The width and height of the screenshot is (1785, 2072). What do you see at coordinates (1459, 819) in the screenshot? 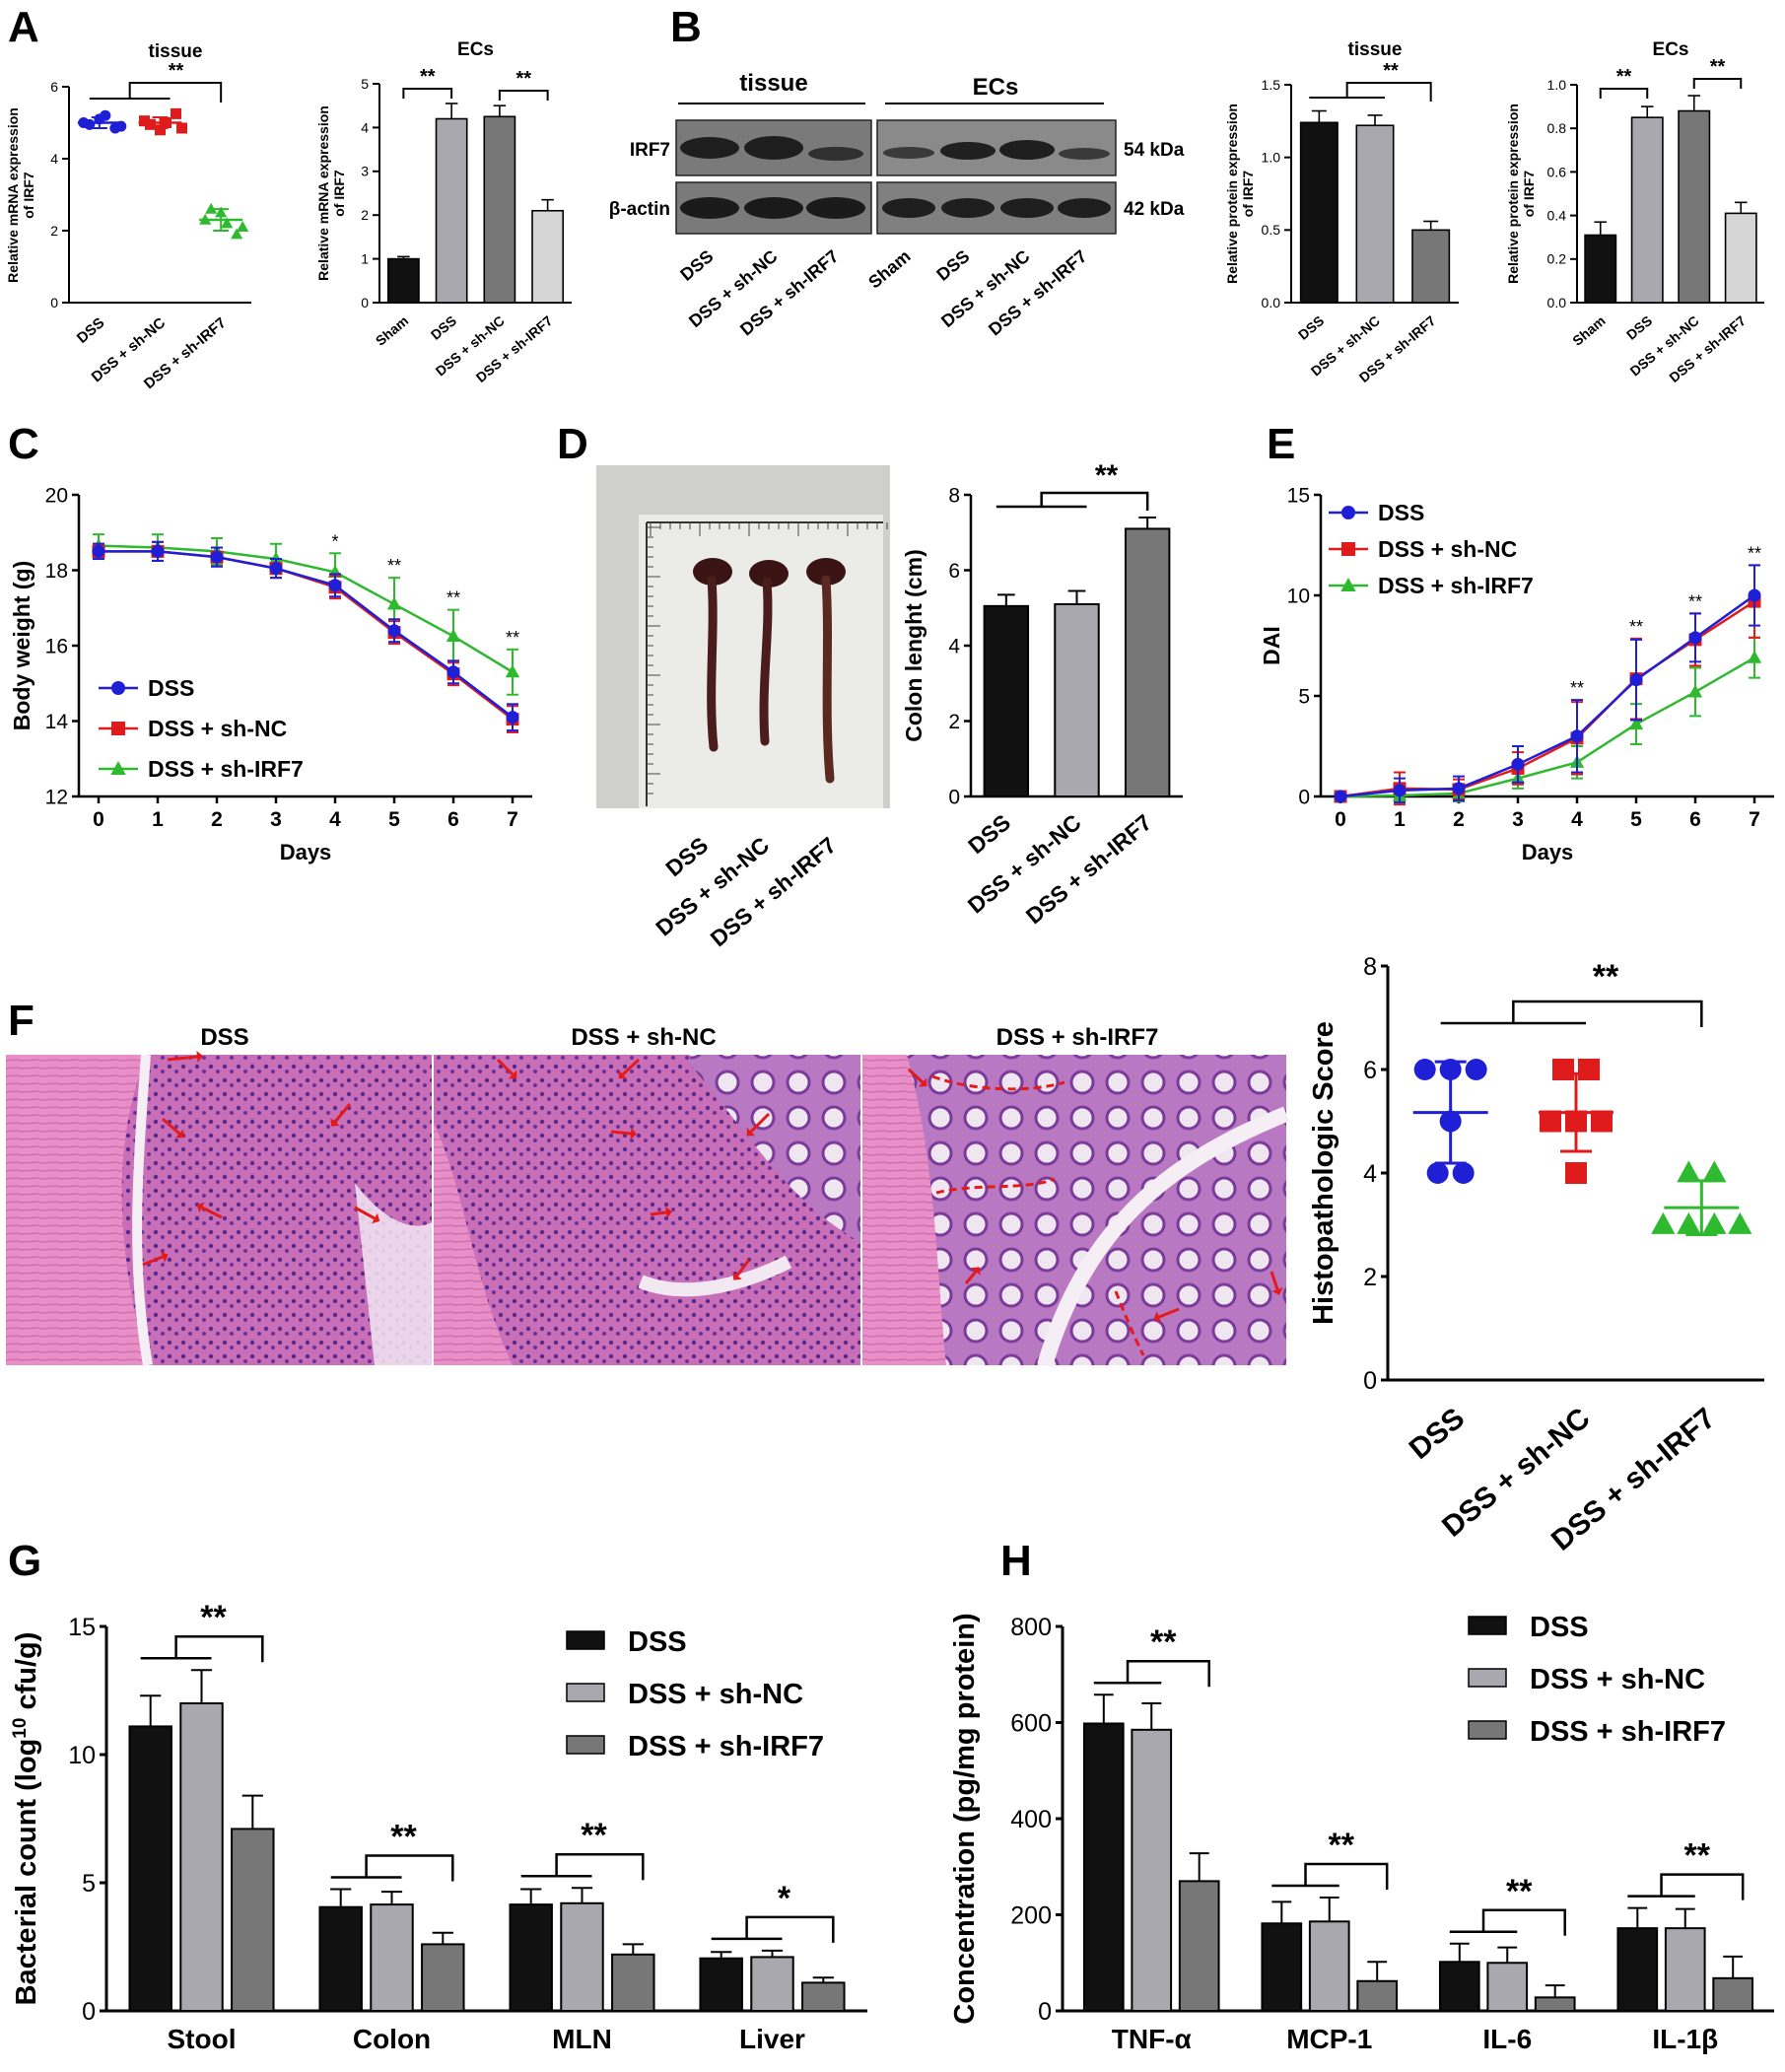
I see `x-tick-label: 2` at bounding box center [1459, 819].